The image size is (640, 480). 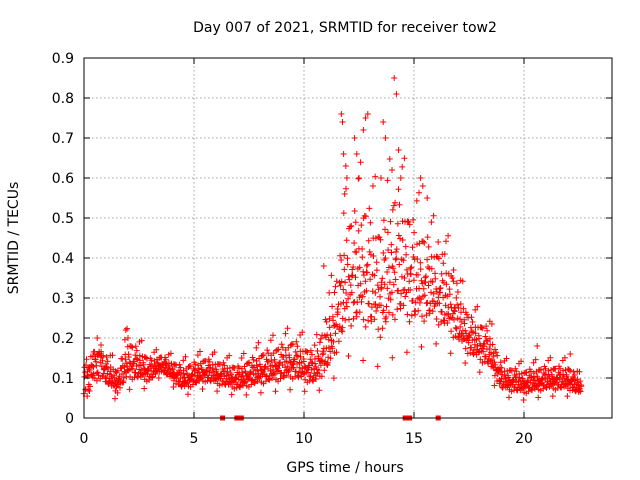 What do you see at coordinates (194, 439) in the screenshot?
I see `x-tick-label: 5` at bounding box center [194, 439].